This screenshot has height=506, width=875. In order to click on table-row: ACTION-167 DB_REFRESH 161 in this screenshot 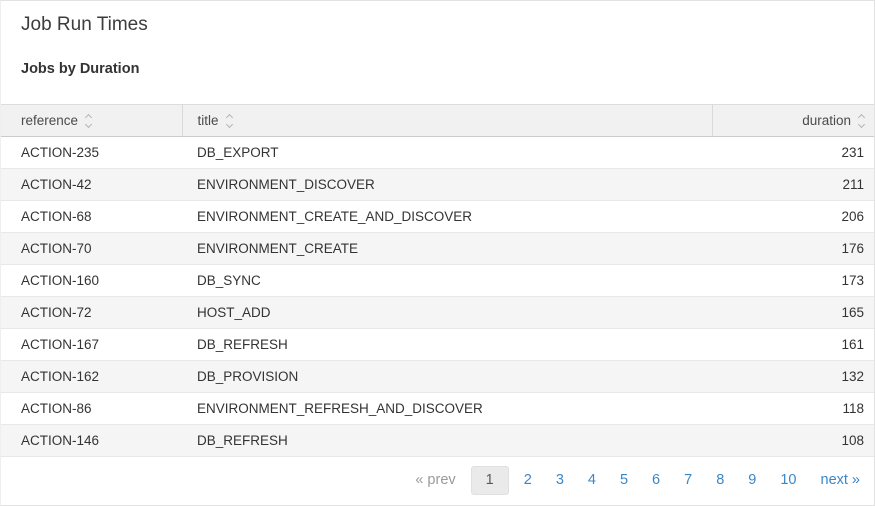, I will do `click(437, 344)`.